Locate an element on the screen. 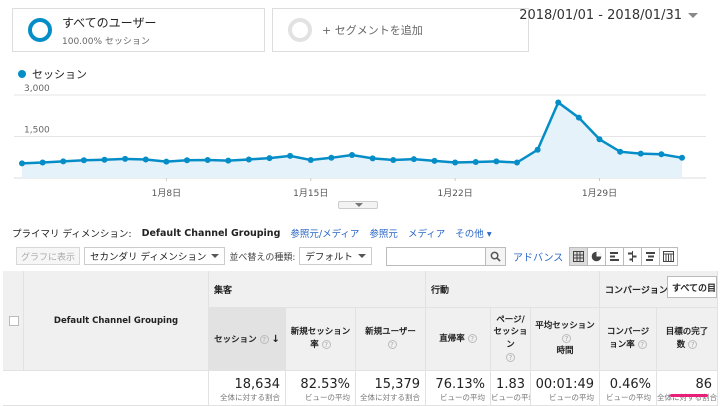 Image resolution: width=720 pixels, height=406 pixels. column-header-sessions: セッション? ↓ is located at coordinates (247, 339).